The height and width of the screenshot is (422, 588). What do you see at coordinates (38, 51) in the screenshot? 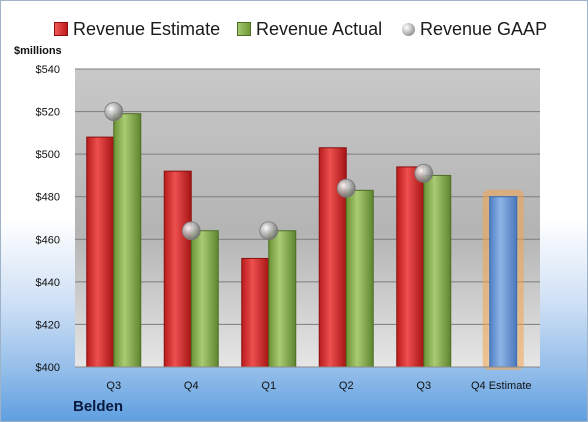
I see `y-axis-unit-label: $millions` at bounding box center [38, 51].